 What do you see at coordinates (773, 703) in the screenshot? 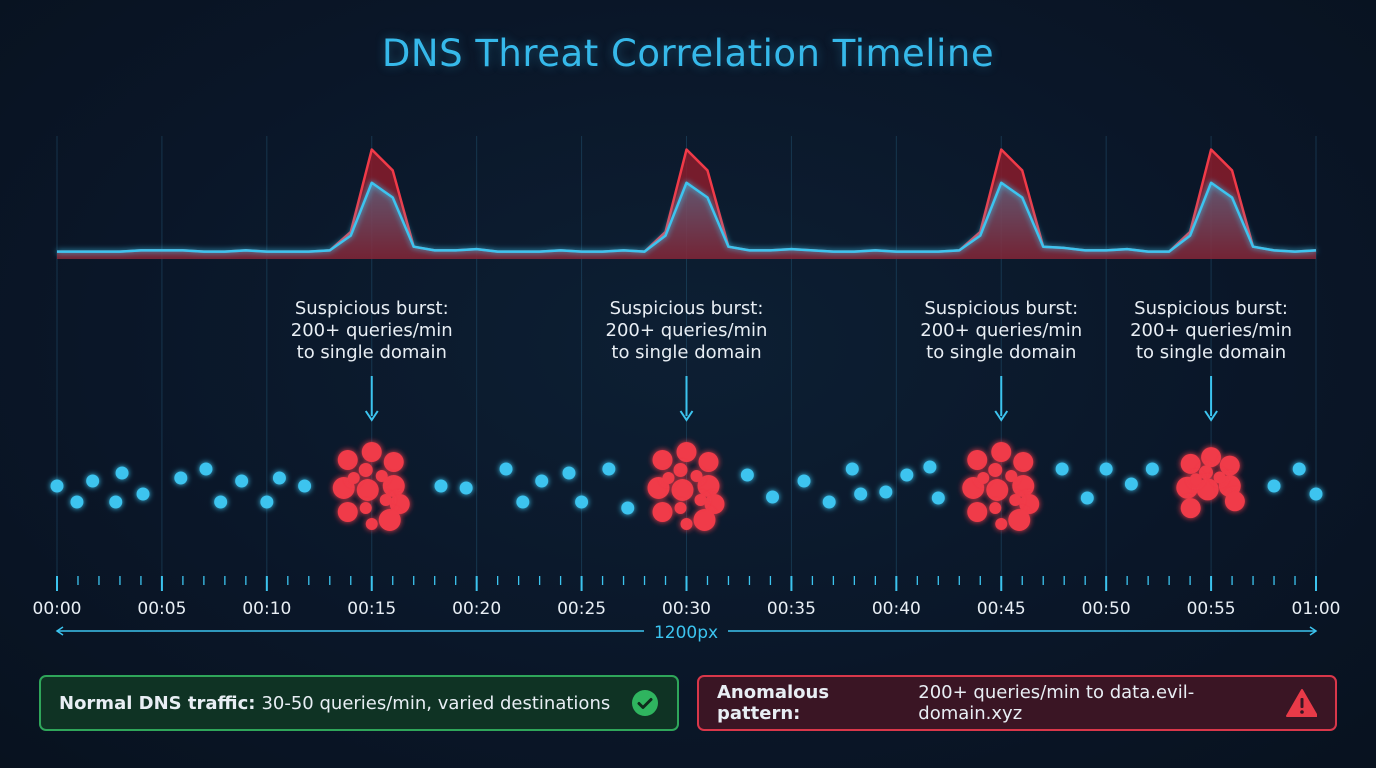
I see `legend-anomaly-title: Anomalous pattern:` at bounding box center [773, 703].